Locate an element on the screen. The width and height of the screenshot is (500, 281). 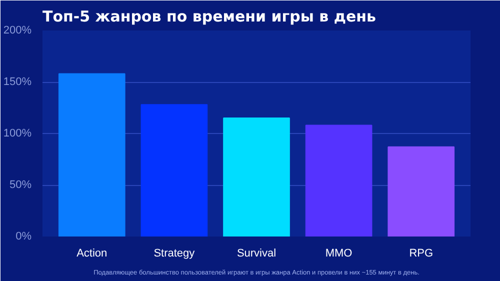
y-tick-label: 50% is located at coordinates (20, 185).